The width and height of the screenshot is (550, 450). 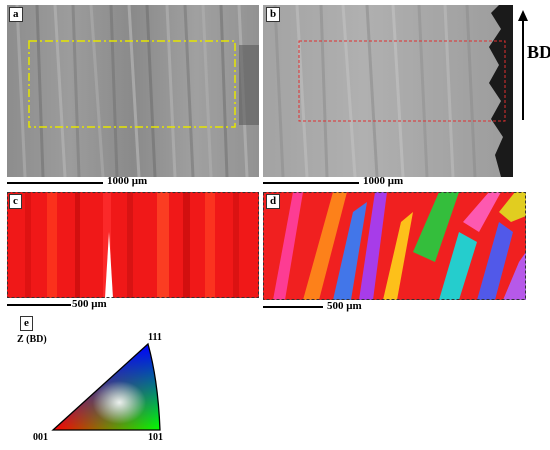 I want to click on ipf-corner-111: 111, so click(x=155, y=337).